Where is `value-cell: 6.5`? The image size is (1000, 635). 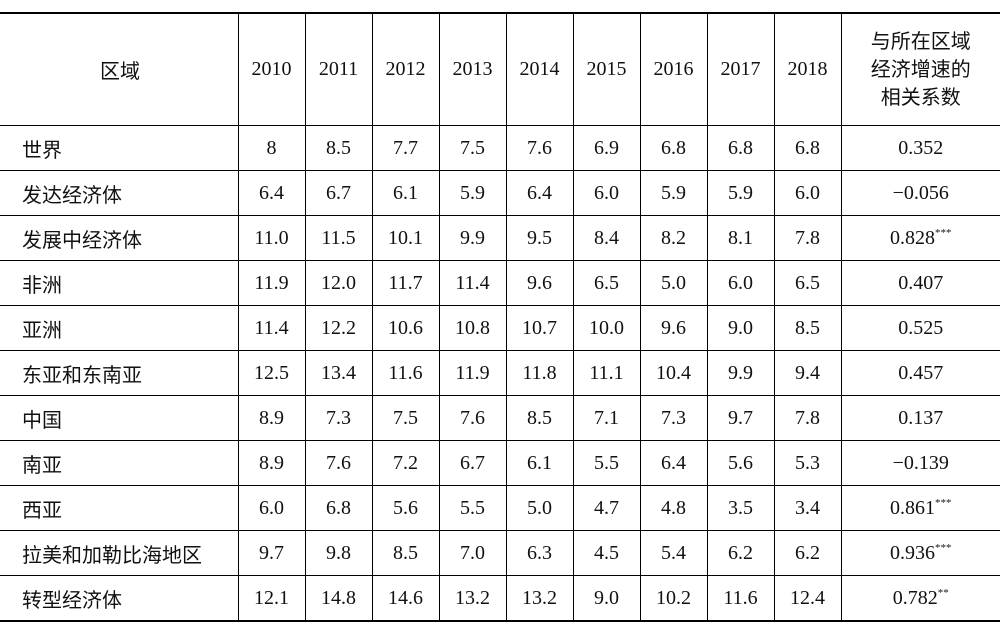
value-cell: 6.5 is located at coordinates (606, 283).